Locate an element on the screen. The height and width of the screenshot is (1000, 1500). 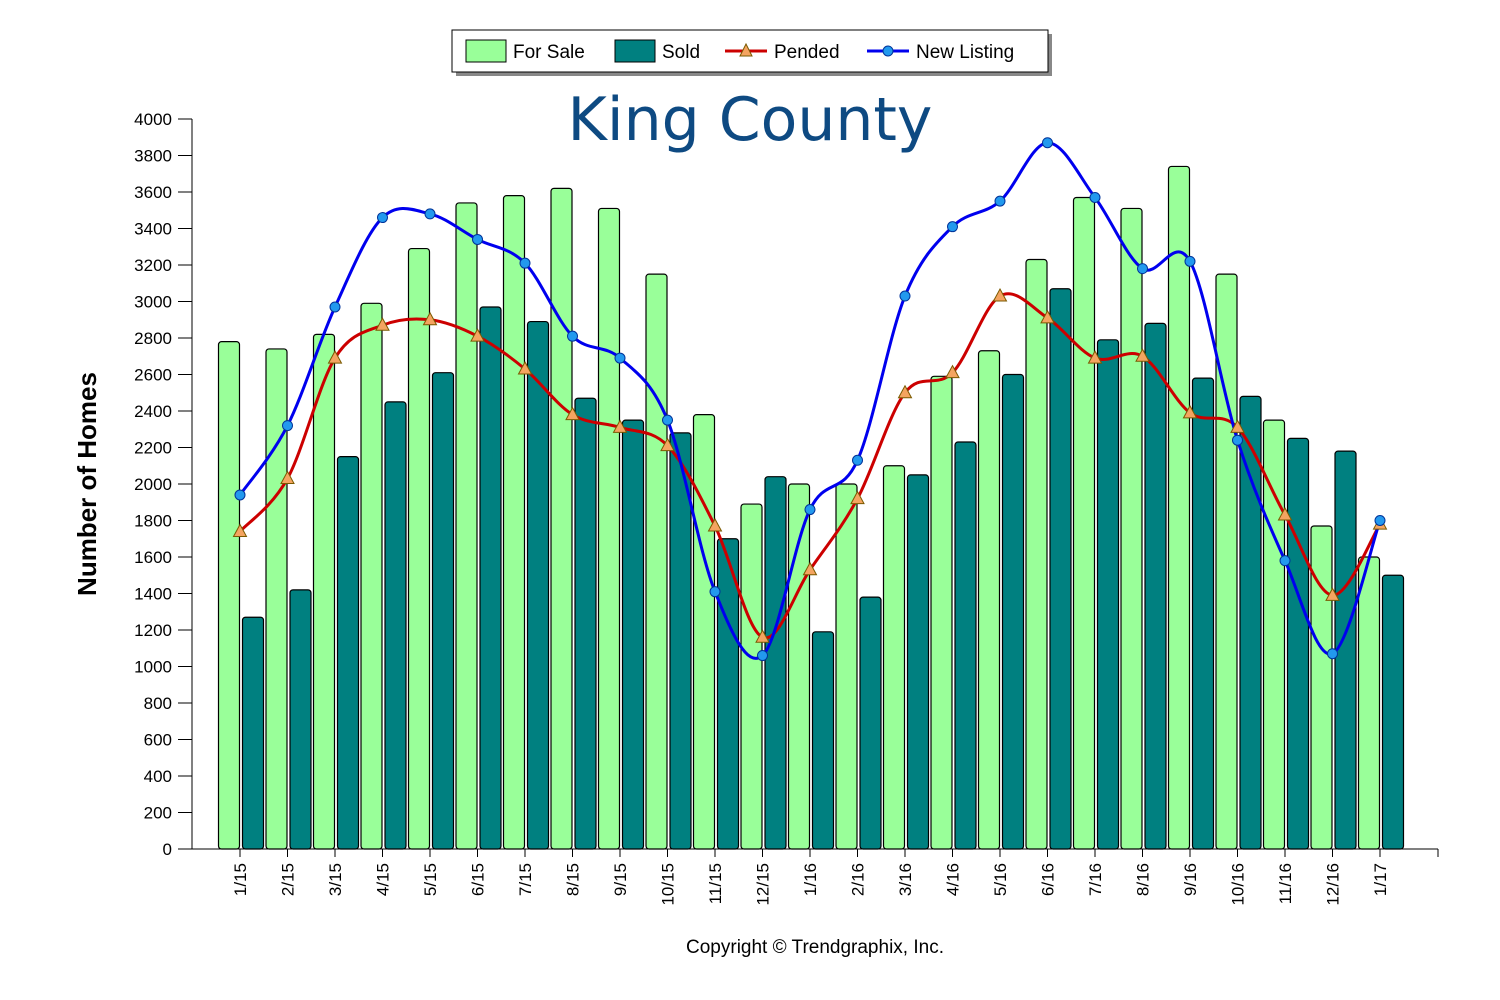
legend-label-for-sale: For Sale is located at coordinates (549, 52).